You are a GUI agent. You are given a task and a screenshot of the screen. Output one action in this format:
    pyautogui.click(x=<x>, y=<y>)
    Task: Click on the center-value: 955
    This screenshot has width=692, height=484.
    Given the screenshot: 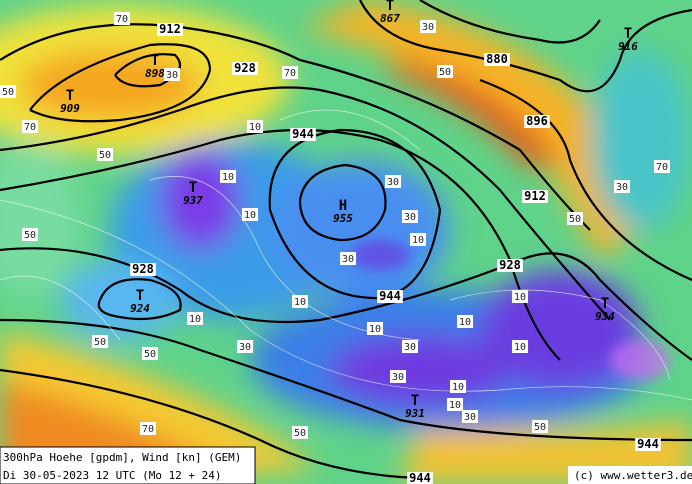 What is the action you would take?
    pyautogui.click(x=343, y=218)
    